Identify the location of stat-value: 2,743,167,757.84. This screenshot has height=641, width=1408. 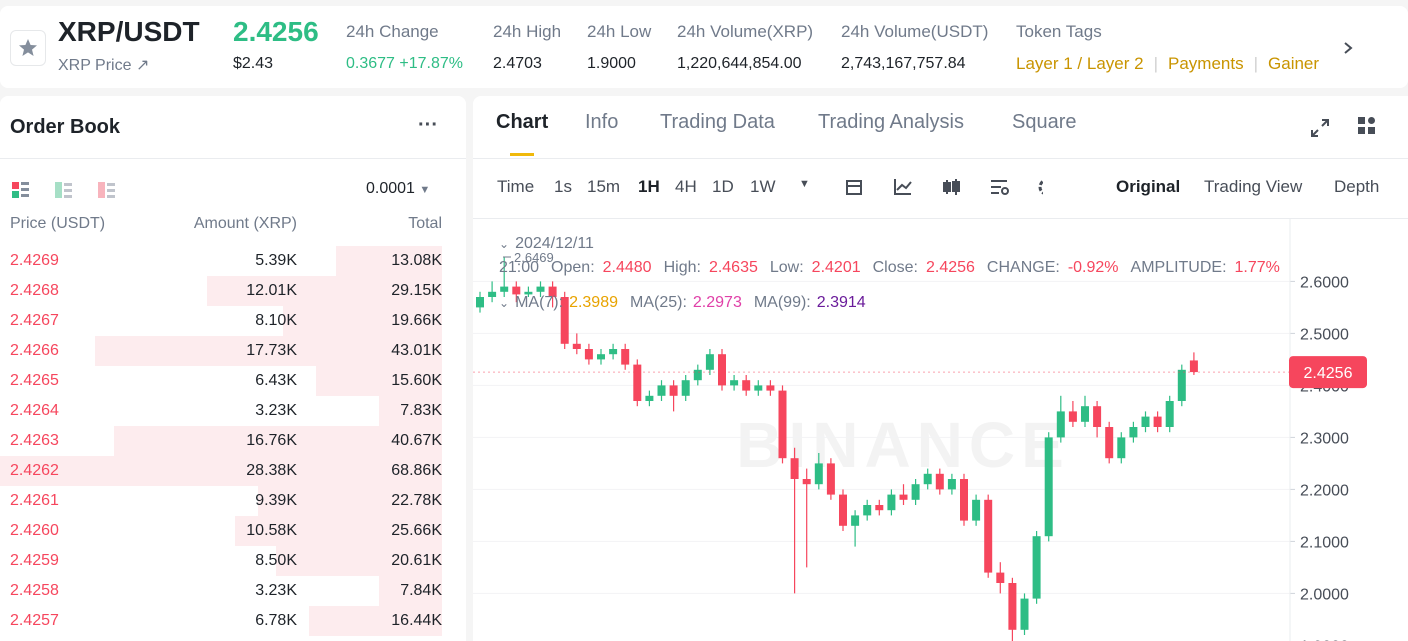
(903, 63).